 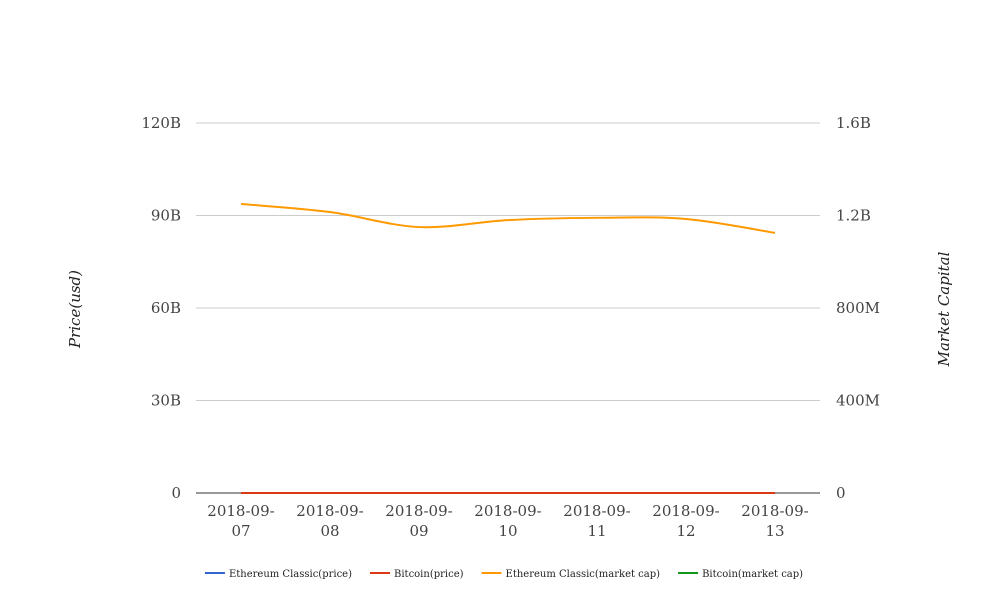 I want to click on y2-axis-title: Market Capital, so click(x=944, y=309).